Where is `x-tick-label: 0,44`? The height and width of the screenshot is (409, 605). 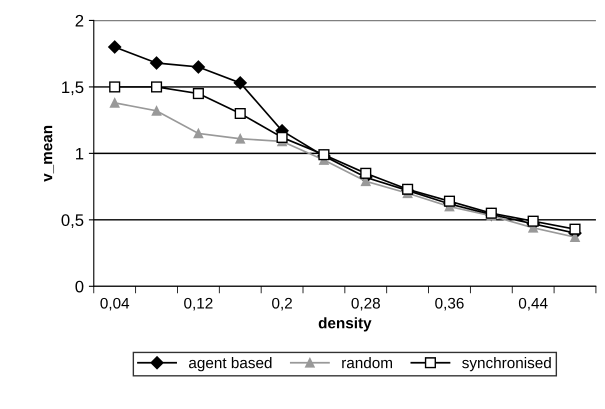 x-tick-label: 0,44 is located at coordinates (533, 304).